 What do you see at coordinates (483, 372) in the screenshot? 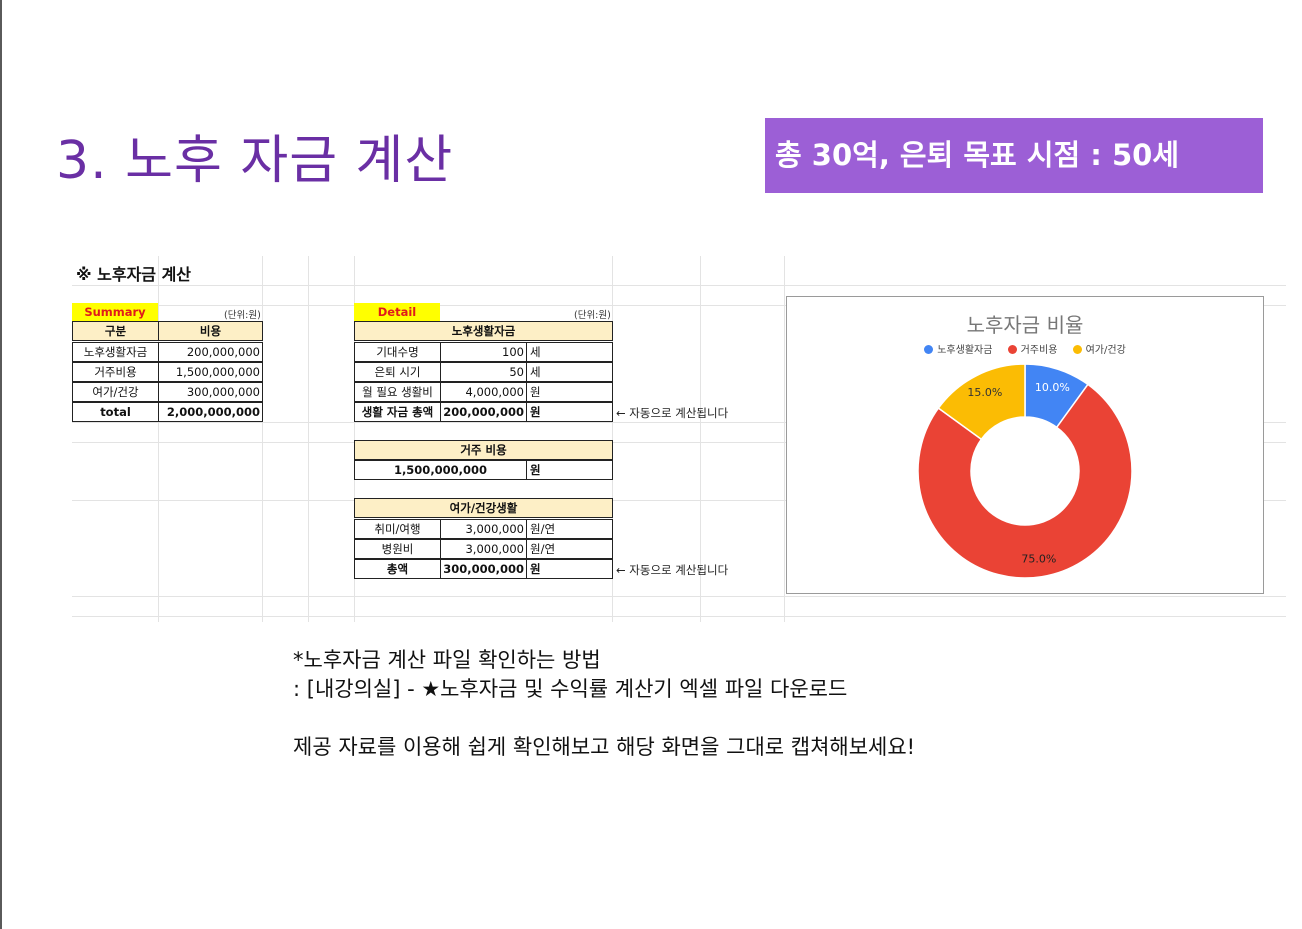
I see `living-row-value: 50` at bounding box center [483, 372].